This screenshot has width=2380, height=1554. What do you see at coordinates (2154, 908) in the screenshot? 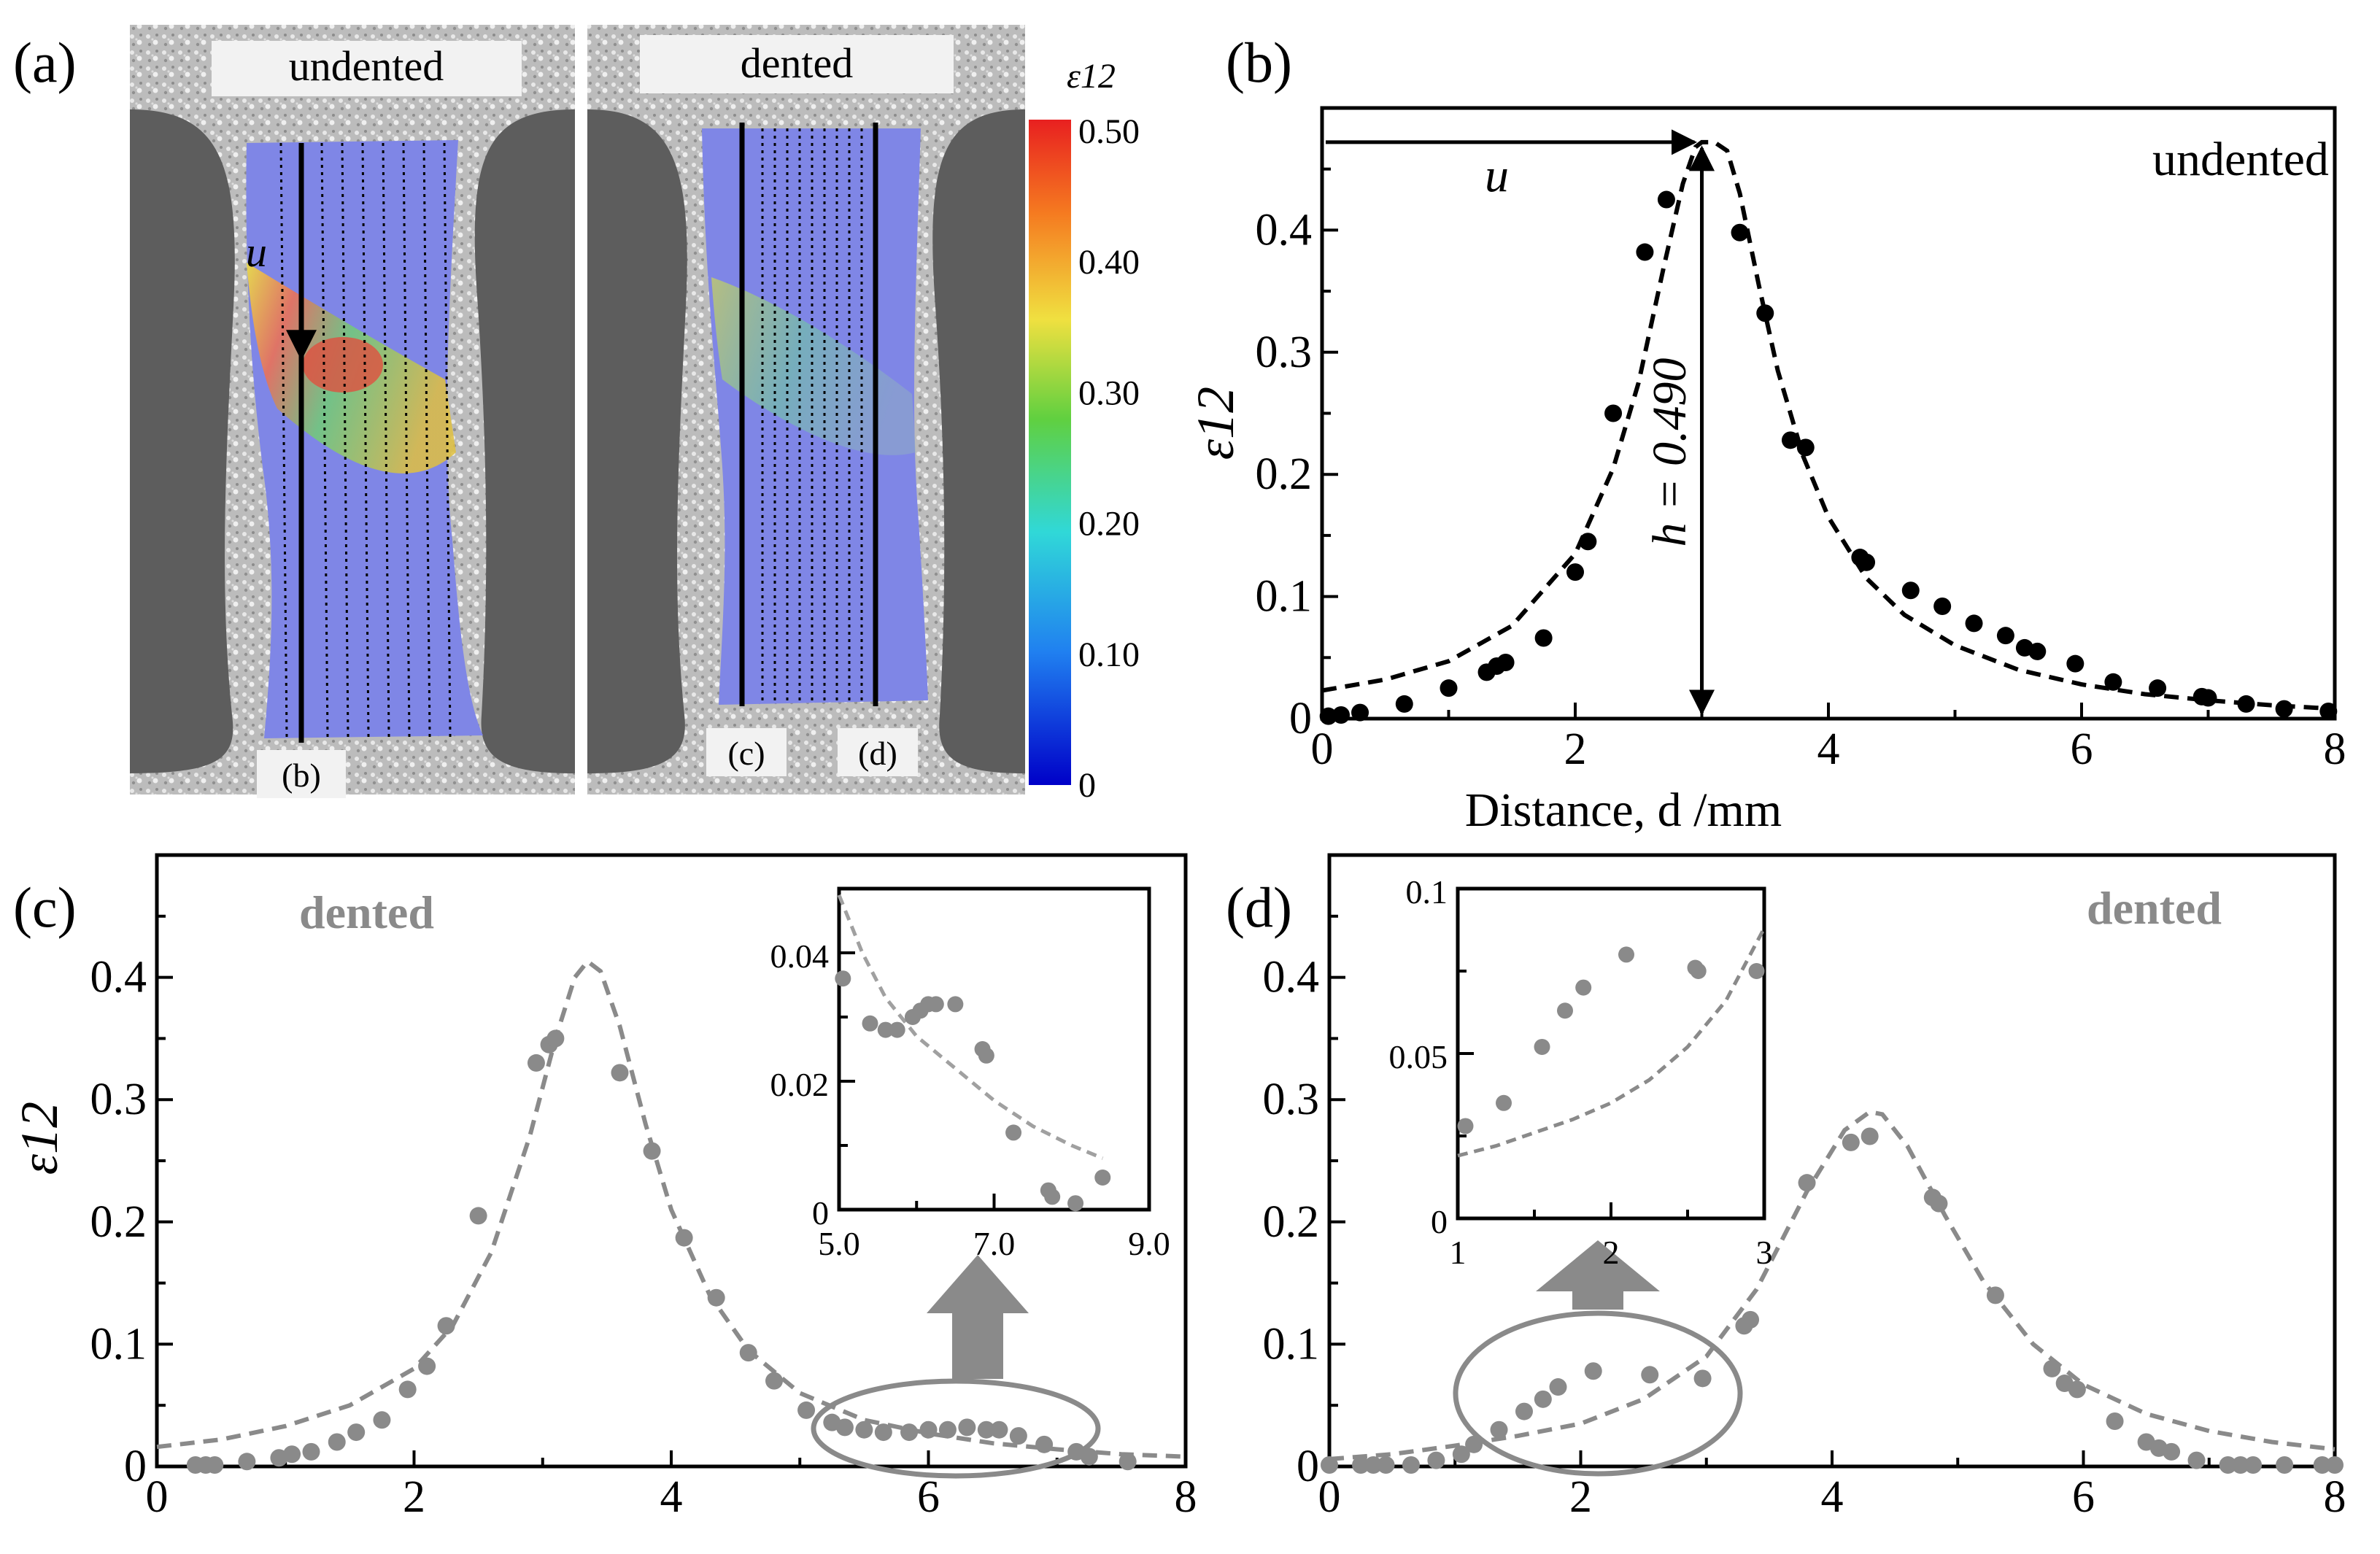
I see `plot-d-title: dented` at bounding box center [2154, 908].